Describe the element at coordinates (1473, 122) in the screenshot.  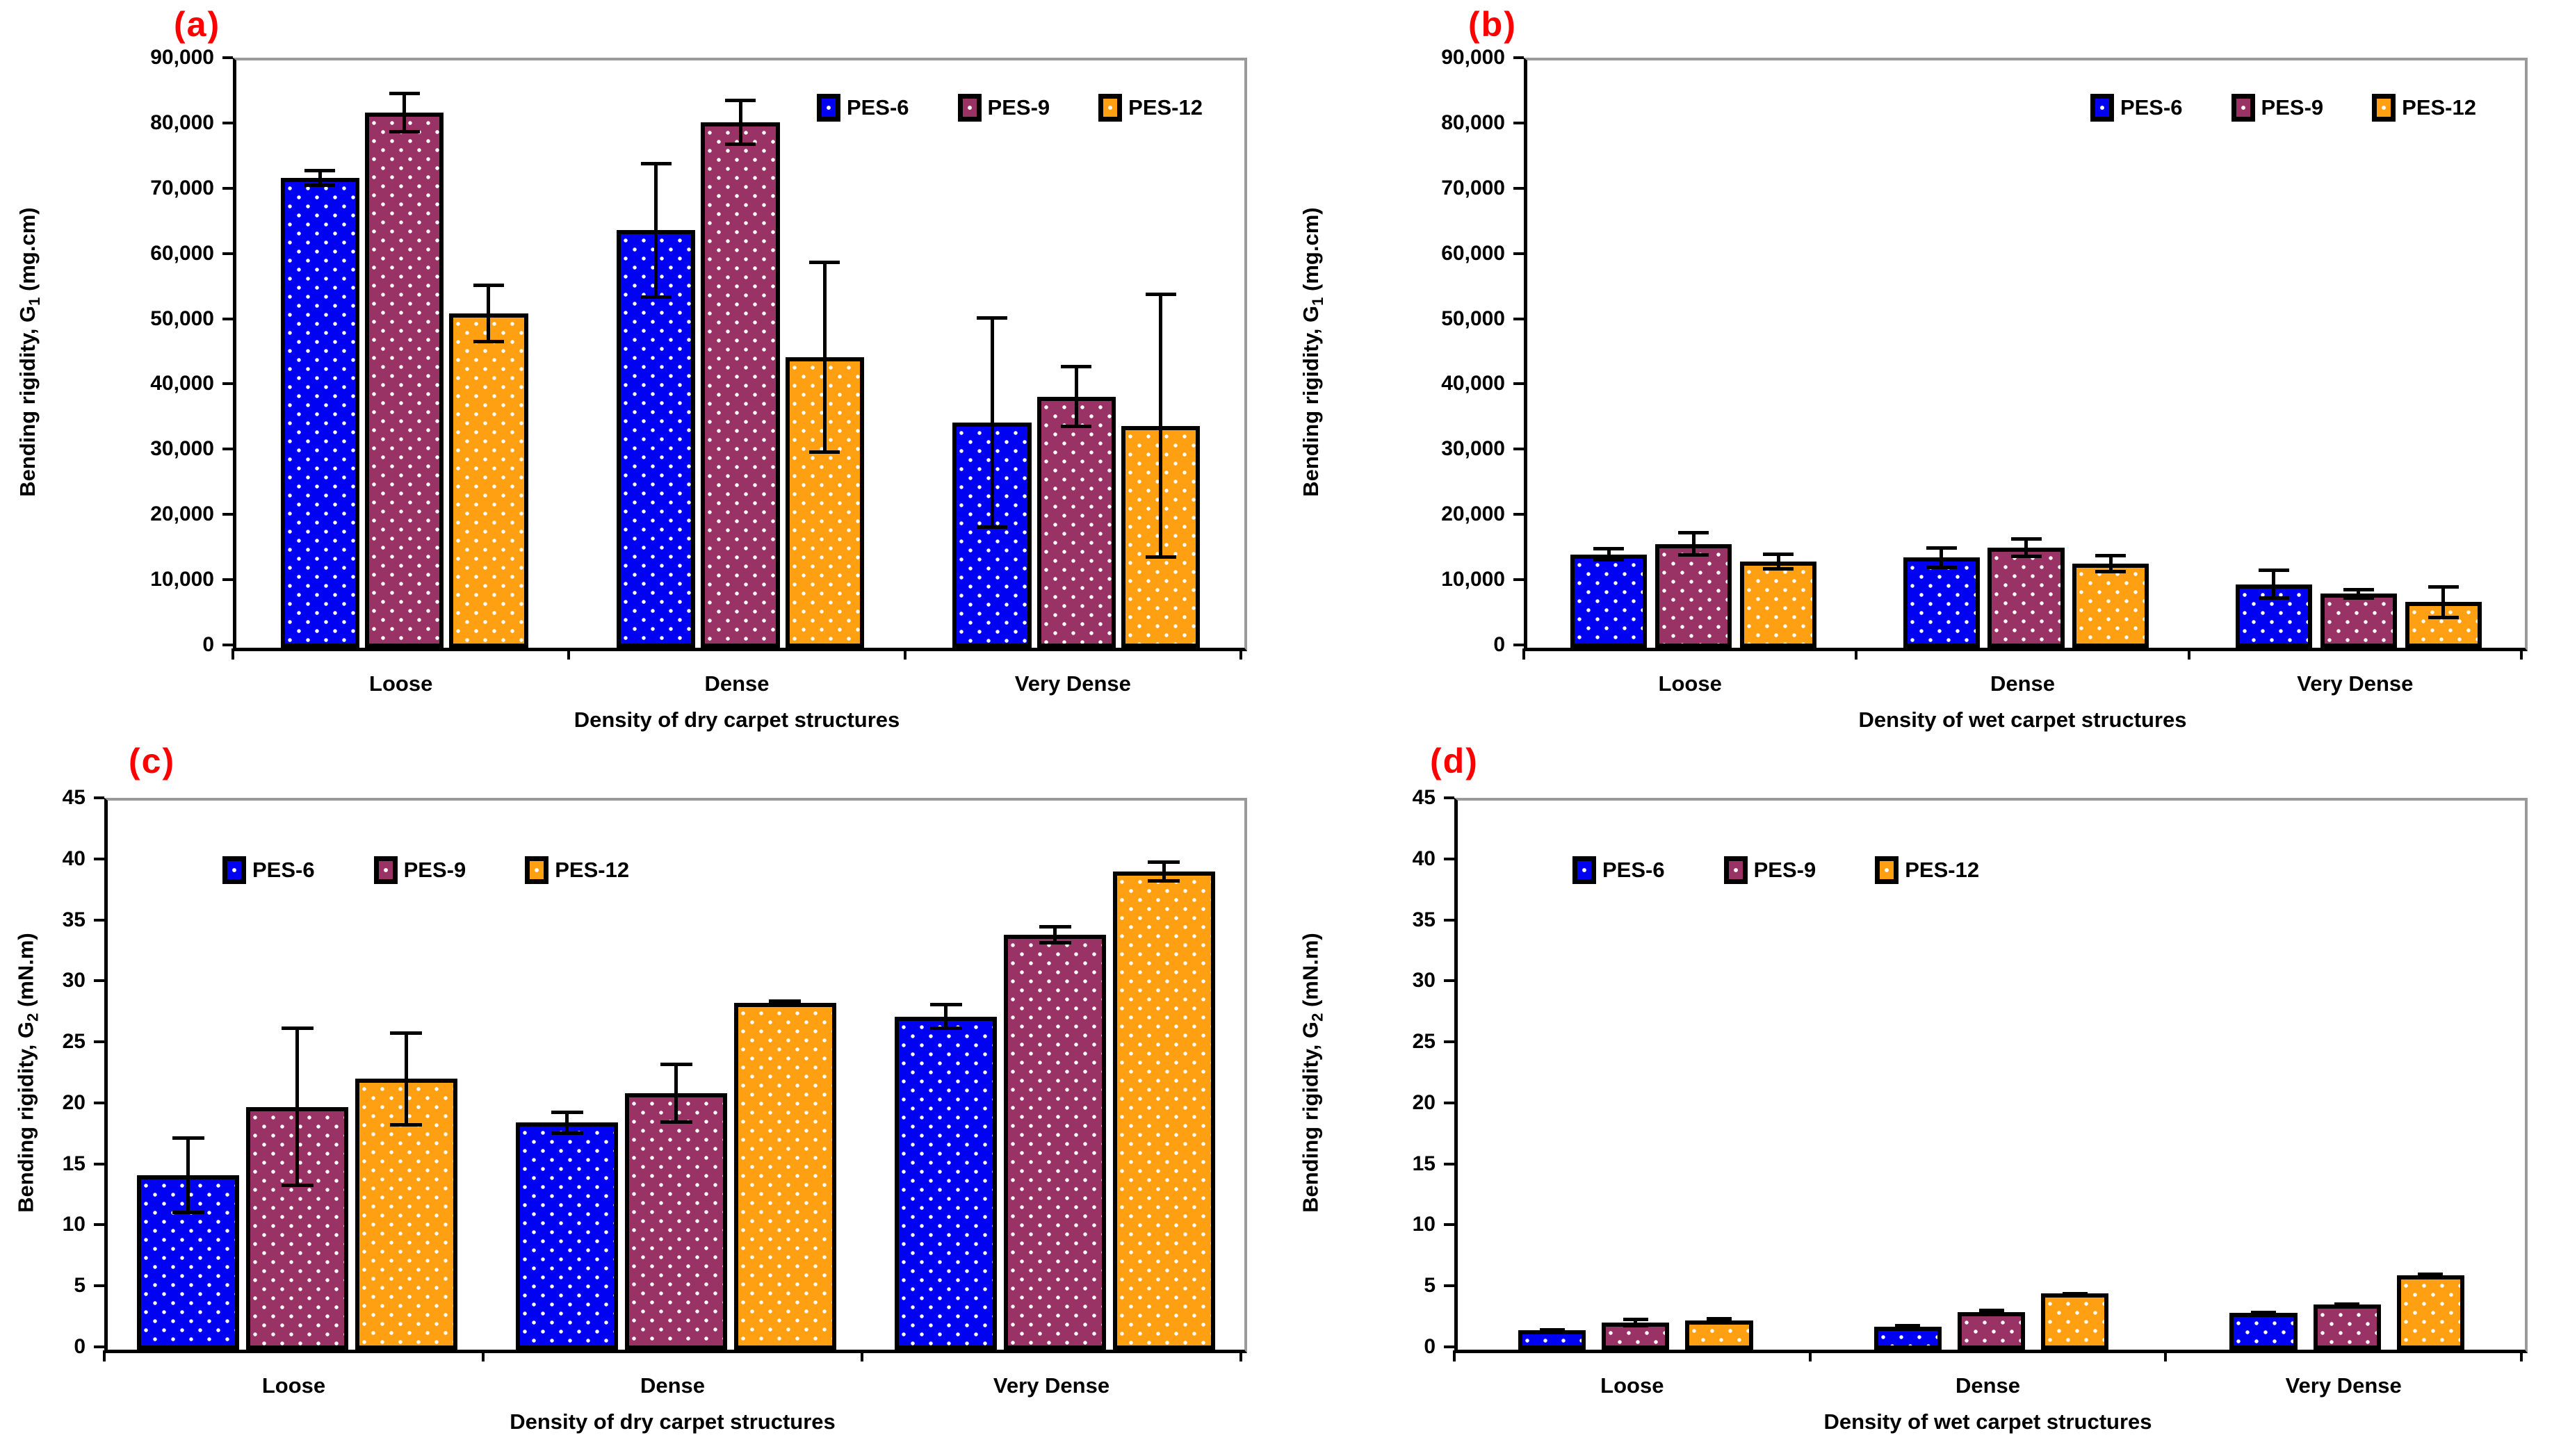
I see `y-tick-label: 80,000` at that location.